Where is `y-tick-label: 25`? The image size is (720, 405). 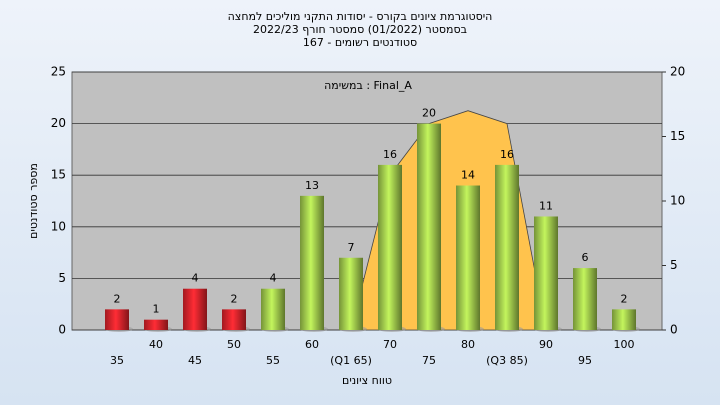
y-tick-label: 25 is located at coordinates (58, 72).